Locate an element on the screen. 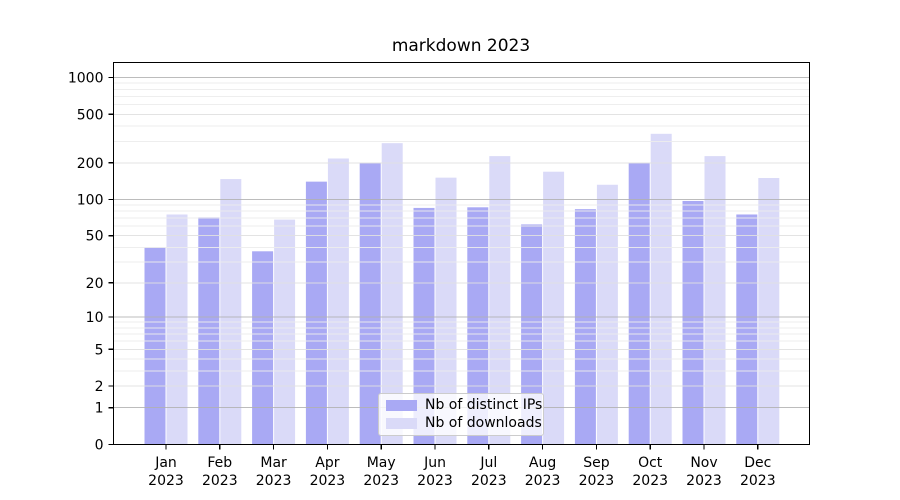  bar-downloads-jul is located at coordinates (500, 300).